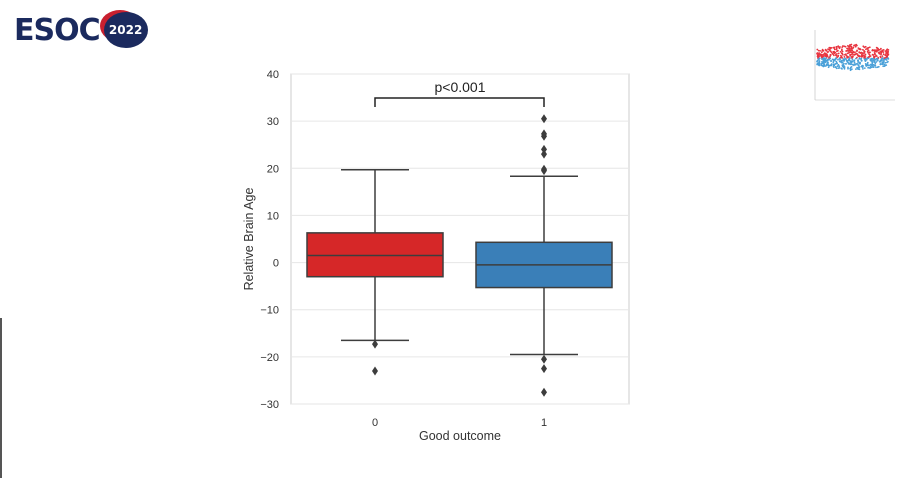 The height and width of the screenshot is (483, 909). What do you see at coordinates (276, 264) in the screenshot?
I see `y-tick-label: 0` at bounding box center [276, 264].